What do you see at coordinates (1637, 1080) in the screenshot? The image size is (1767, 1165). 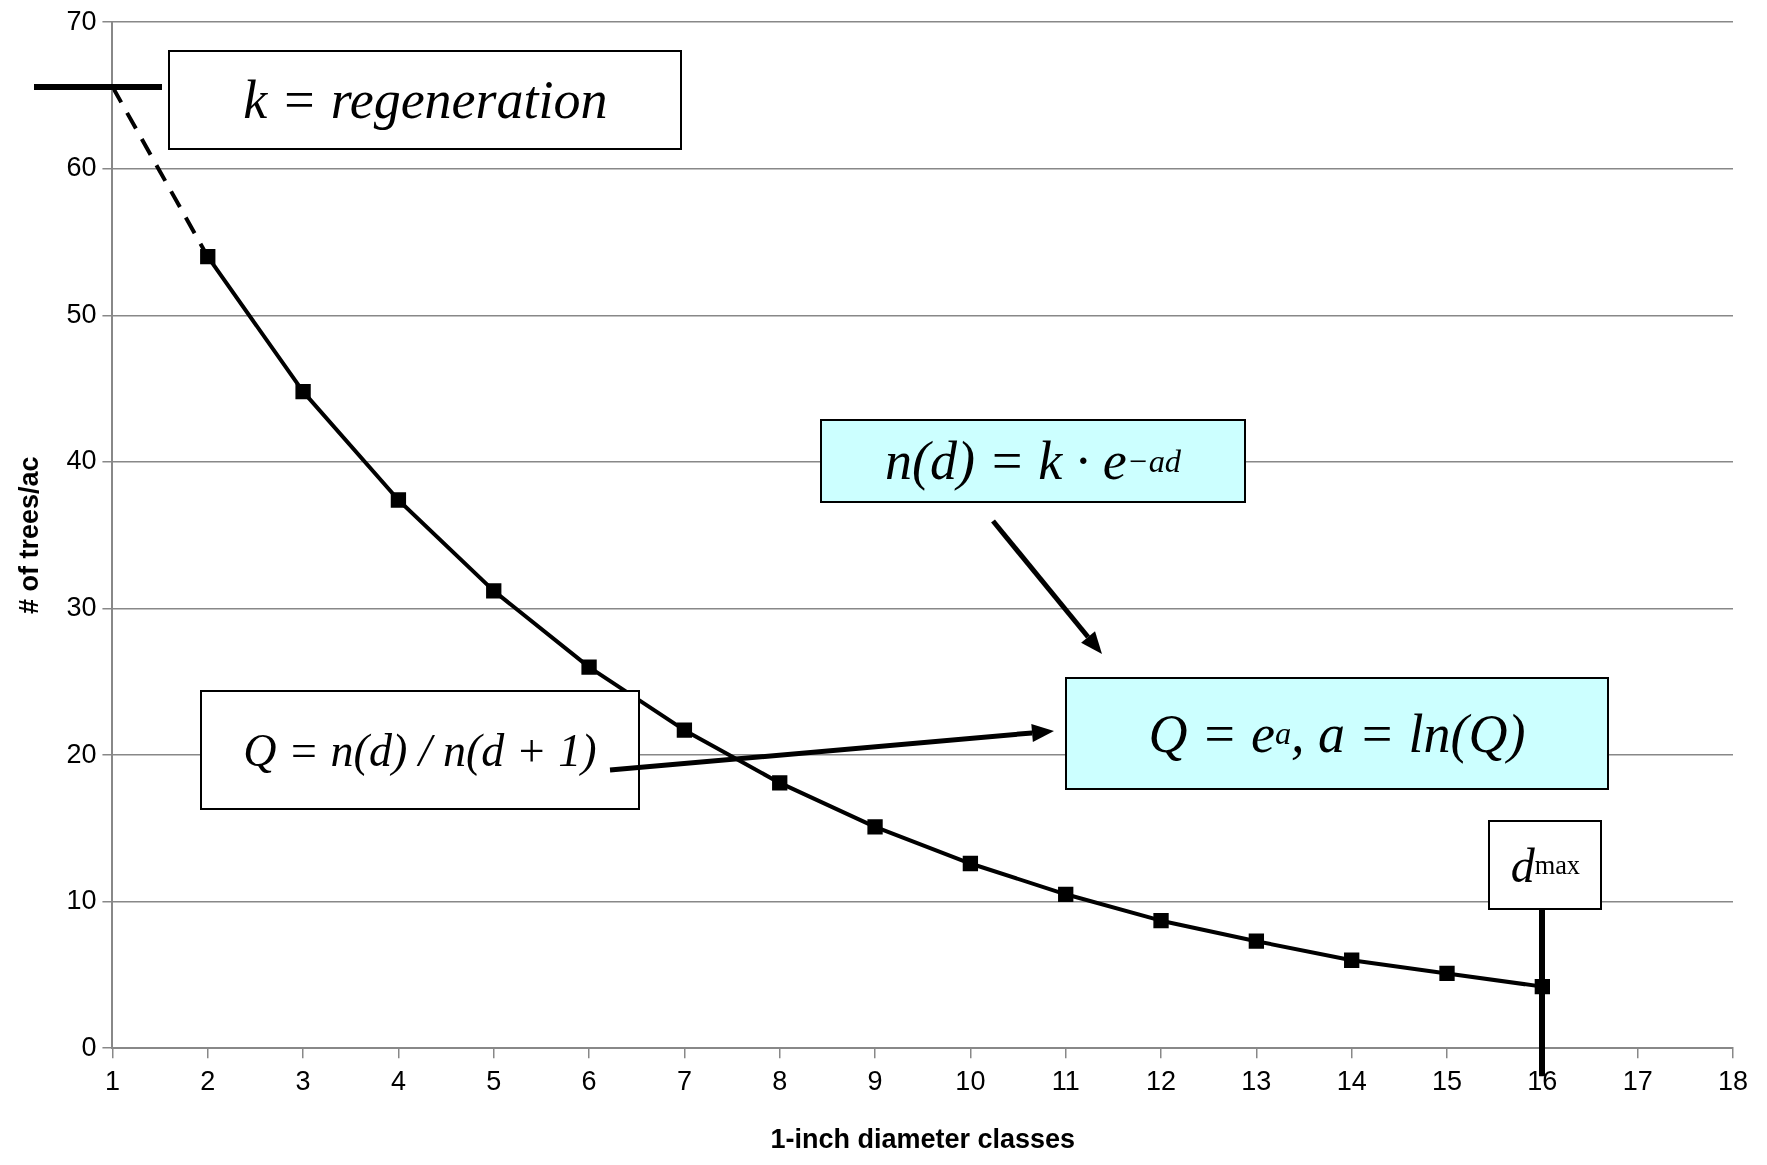 I see `x-tick-label: 17` at bounding box center [1637, 1080].